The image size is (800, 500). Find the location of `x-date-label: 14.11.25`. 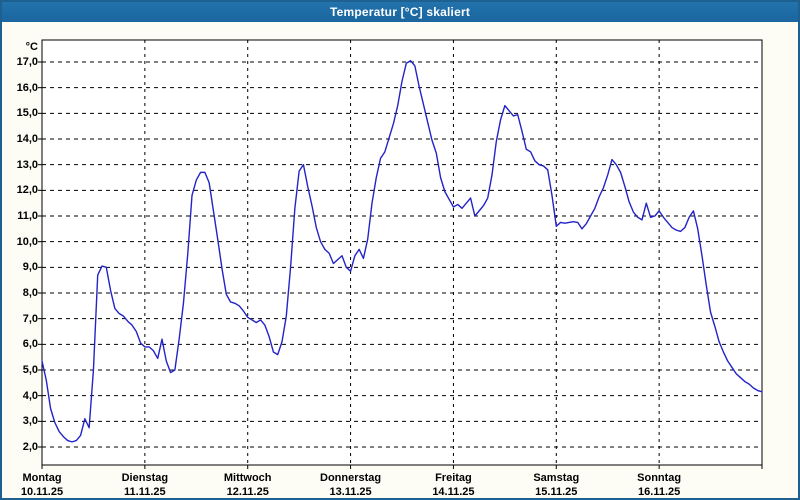

x-date-label: 14.11.25 is located at coordinates (453, 492).